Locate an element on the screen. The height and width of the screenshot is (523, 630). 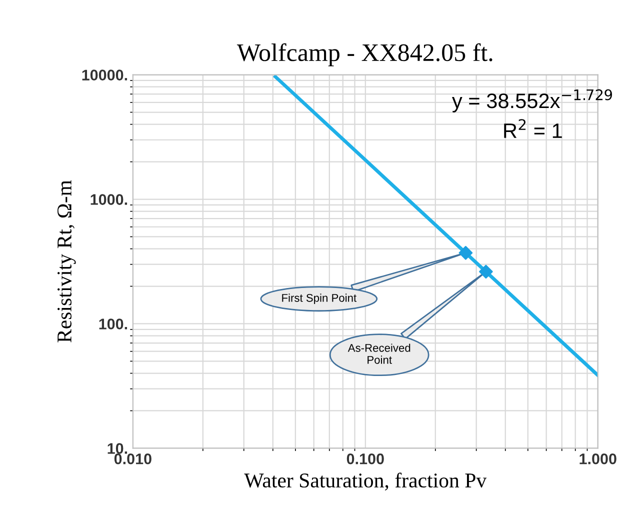
chart-title: Wolfcamp - XX842.05 ft. is located at coordinates (364, 54).